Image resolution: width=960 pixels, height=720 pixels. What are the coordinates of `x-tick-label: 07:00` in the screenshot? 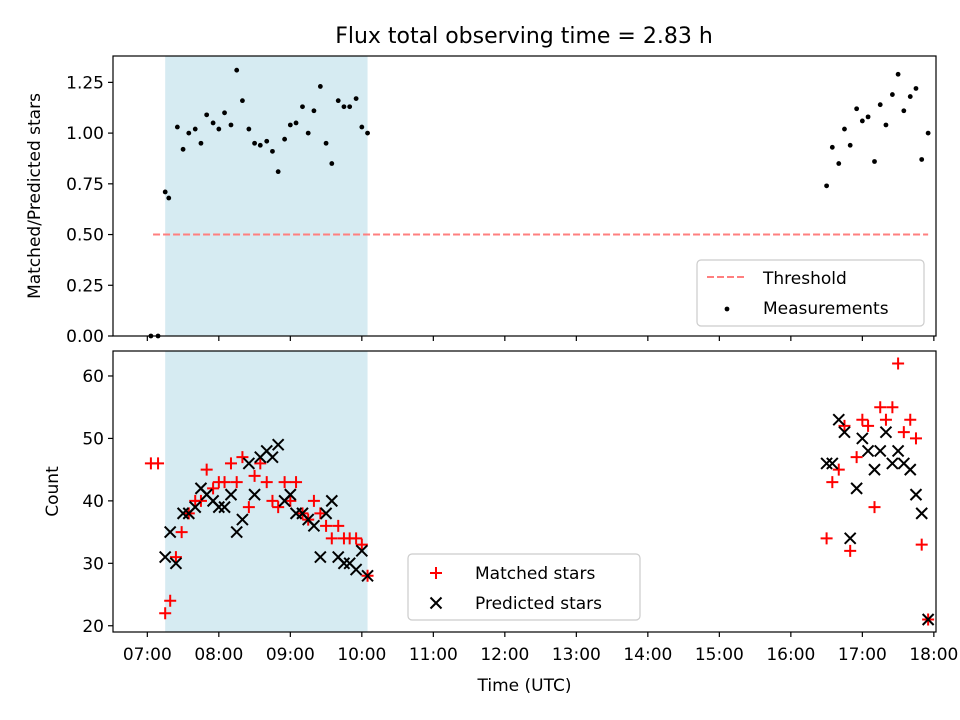 It's located at (147, 655).